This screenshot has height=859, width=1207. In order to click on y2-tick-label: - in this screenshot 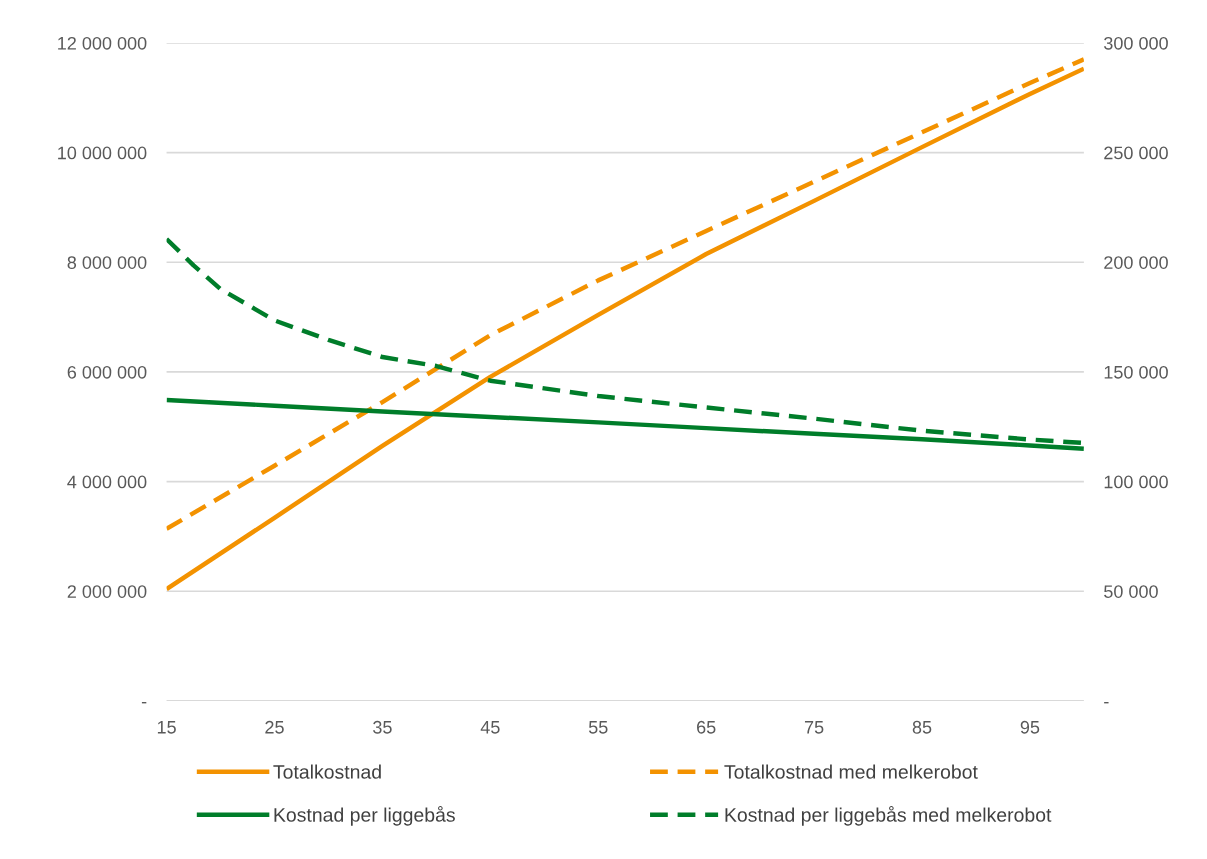, I will do `click(1106, 702)`.